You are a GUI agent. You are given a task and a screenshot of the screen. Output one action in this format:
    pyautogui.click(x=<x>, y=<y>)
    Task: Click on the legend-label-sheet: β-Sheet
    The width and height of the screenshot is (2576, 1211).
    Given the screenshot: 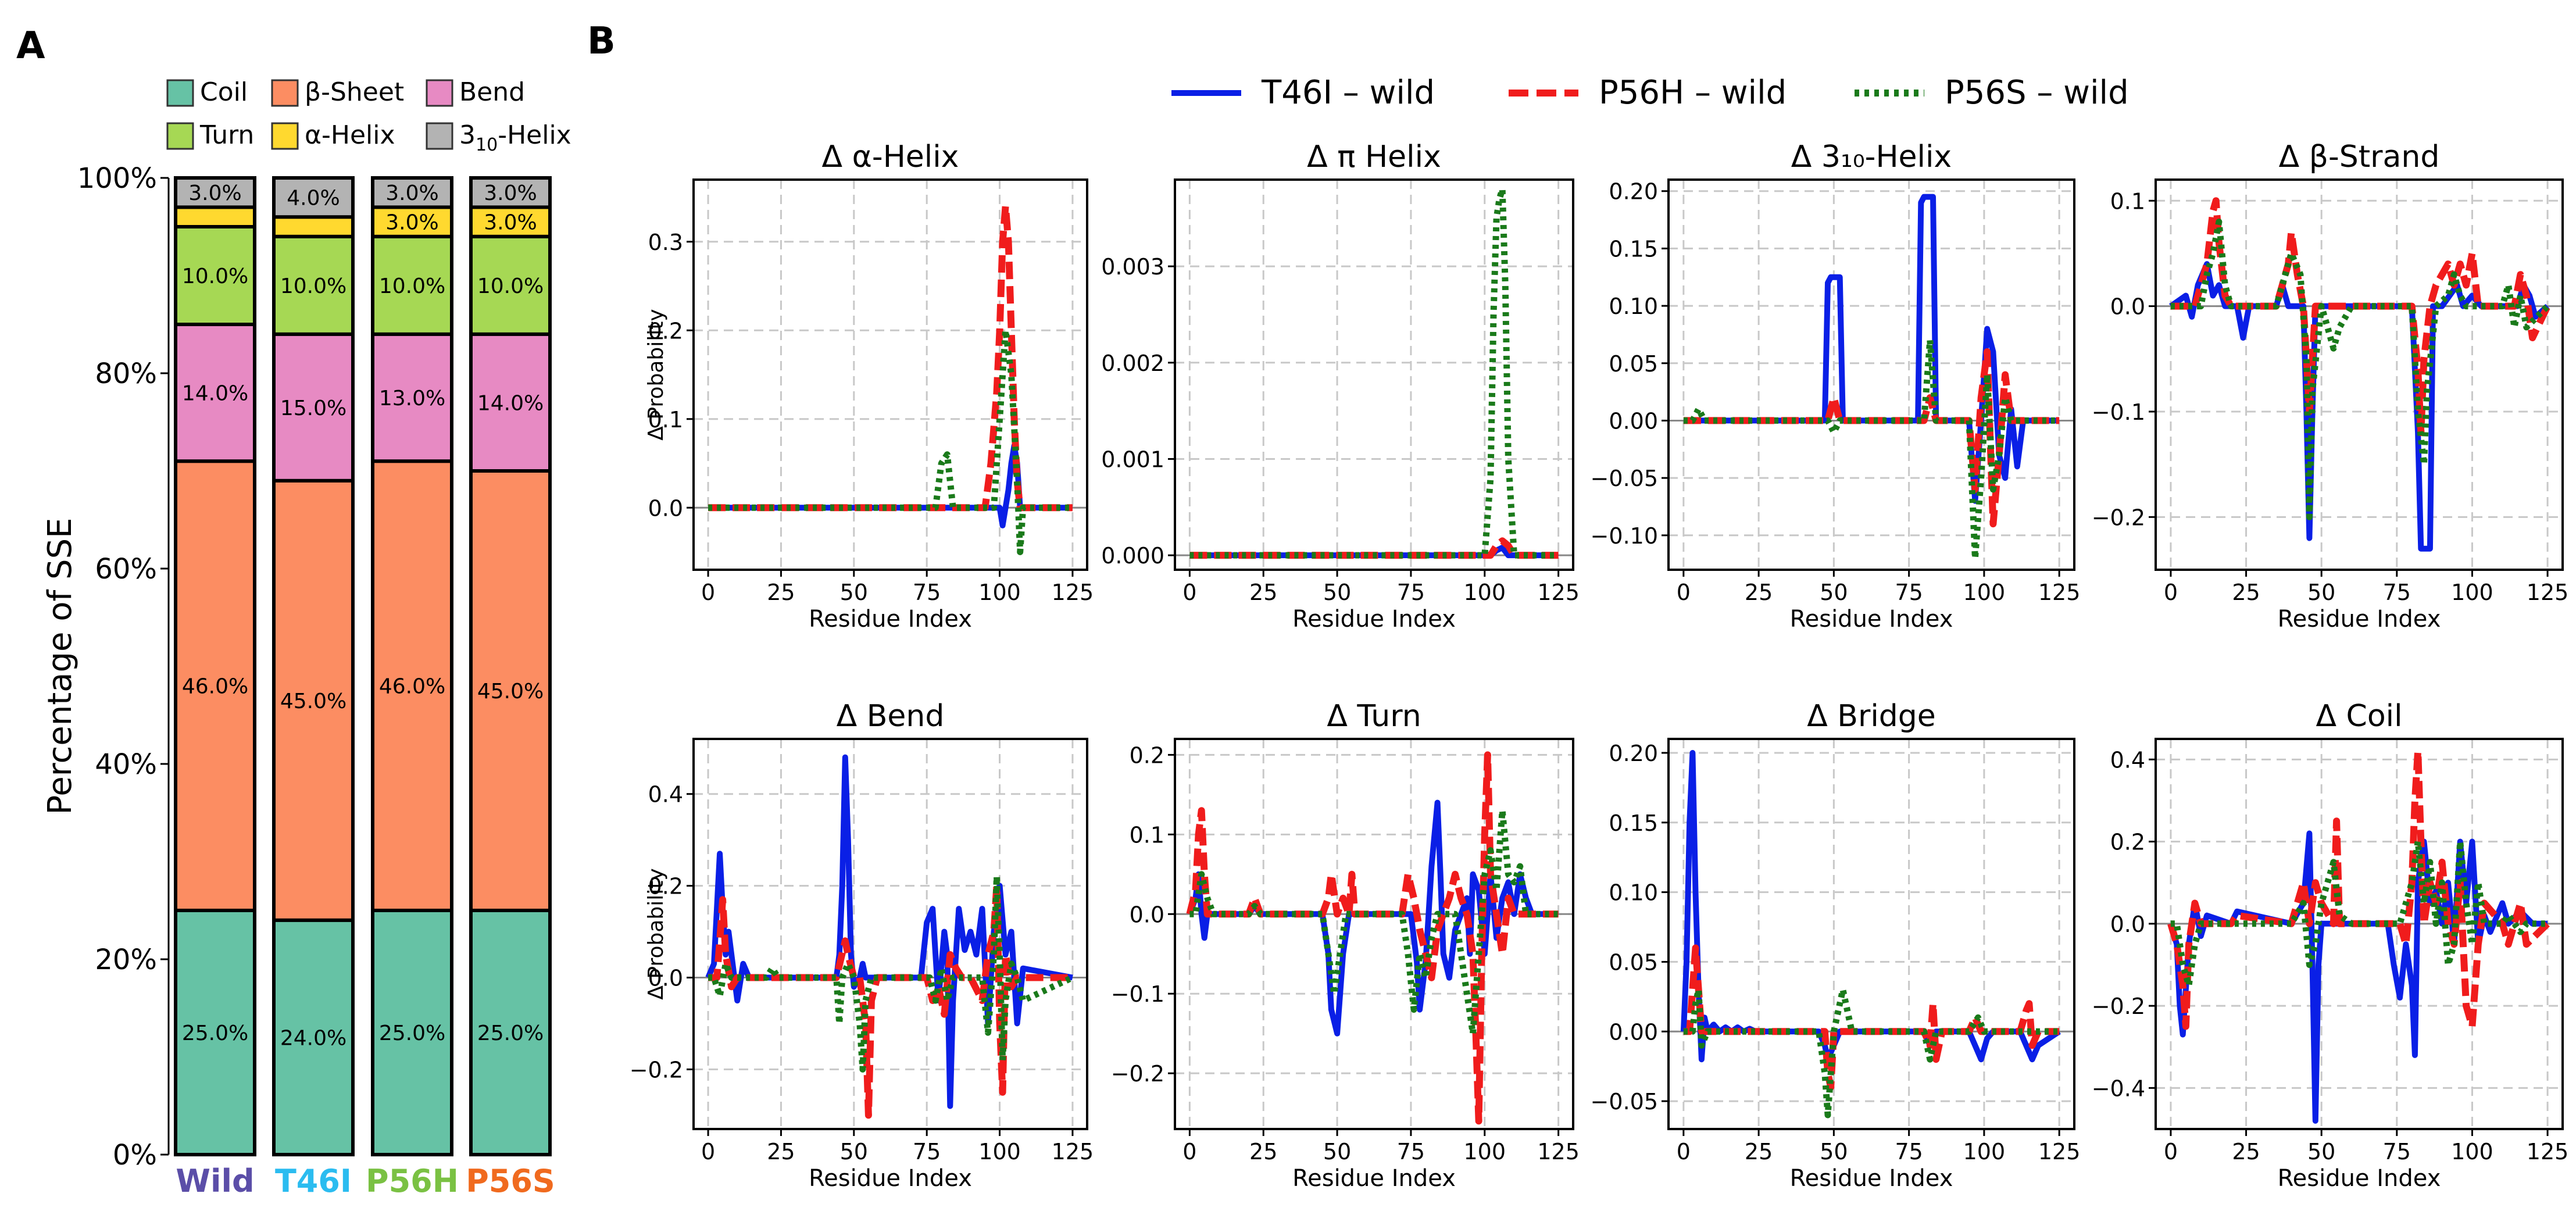 What is the action you would take?
    pyautogui.click(x=354, y=92)
    